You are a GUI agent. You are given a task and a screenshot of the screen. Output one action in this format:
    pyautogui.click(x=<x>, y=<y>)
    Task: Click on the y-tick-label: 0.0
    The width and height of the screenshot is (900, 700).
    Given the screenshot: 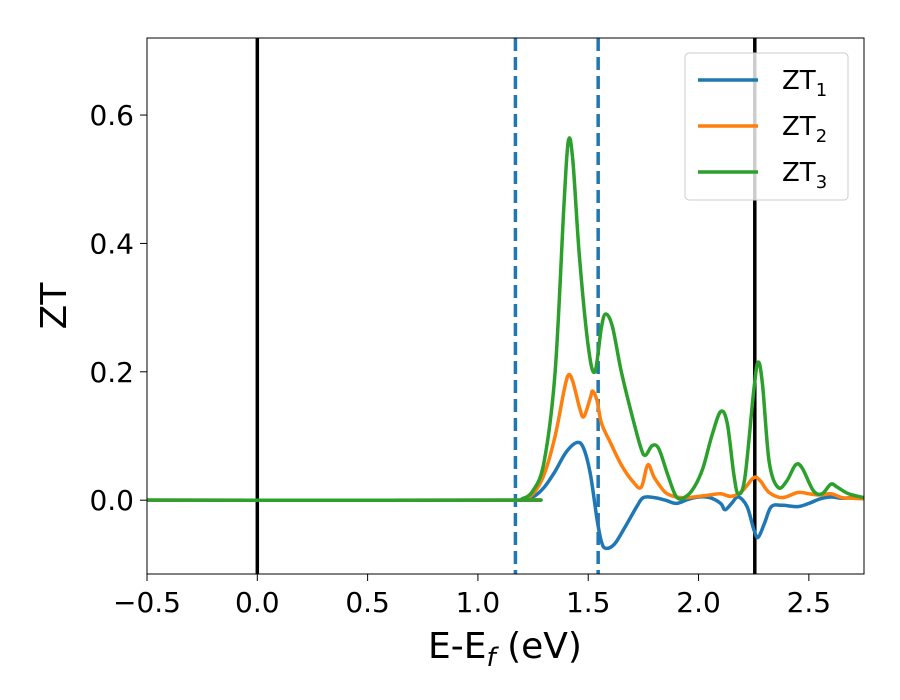 What is the action you would take?
    pyautogui.click(x=111, y=500)
    